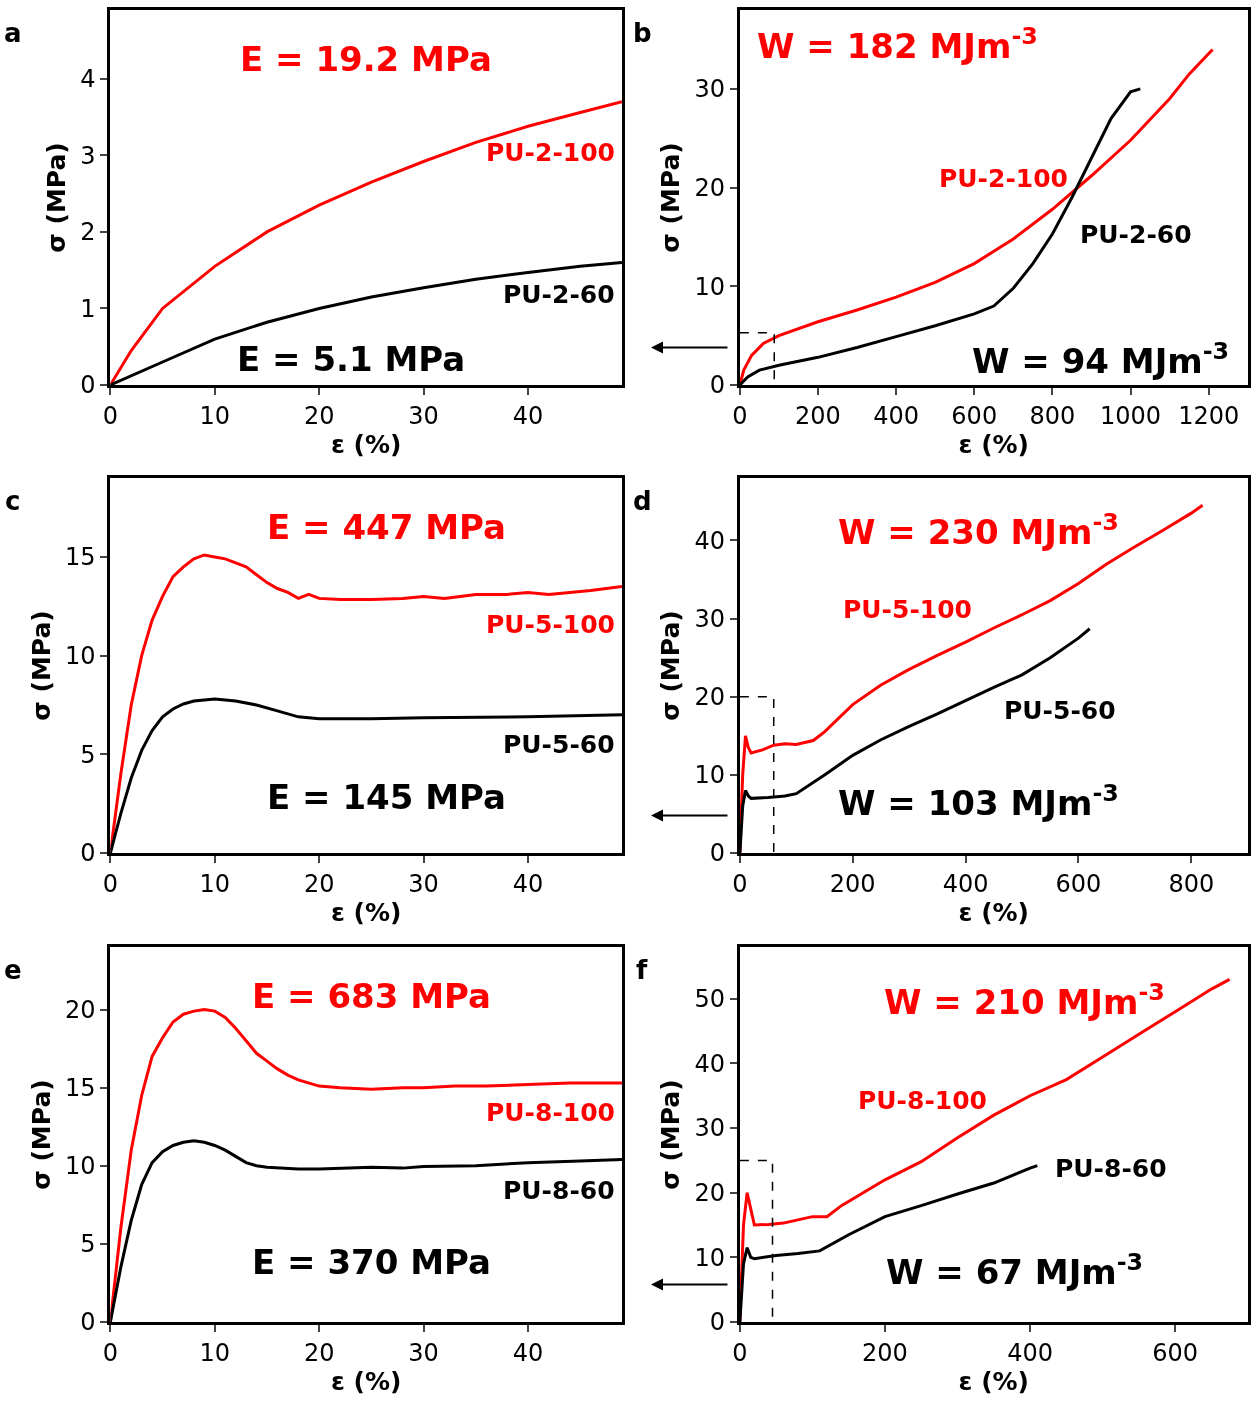 The height and width of the screenshot is (1407, 1254). I want to click on y-tick-label: 1, so click(88, 308).